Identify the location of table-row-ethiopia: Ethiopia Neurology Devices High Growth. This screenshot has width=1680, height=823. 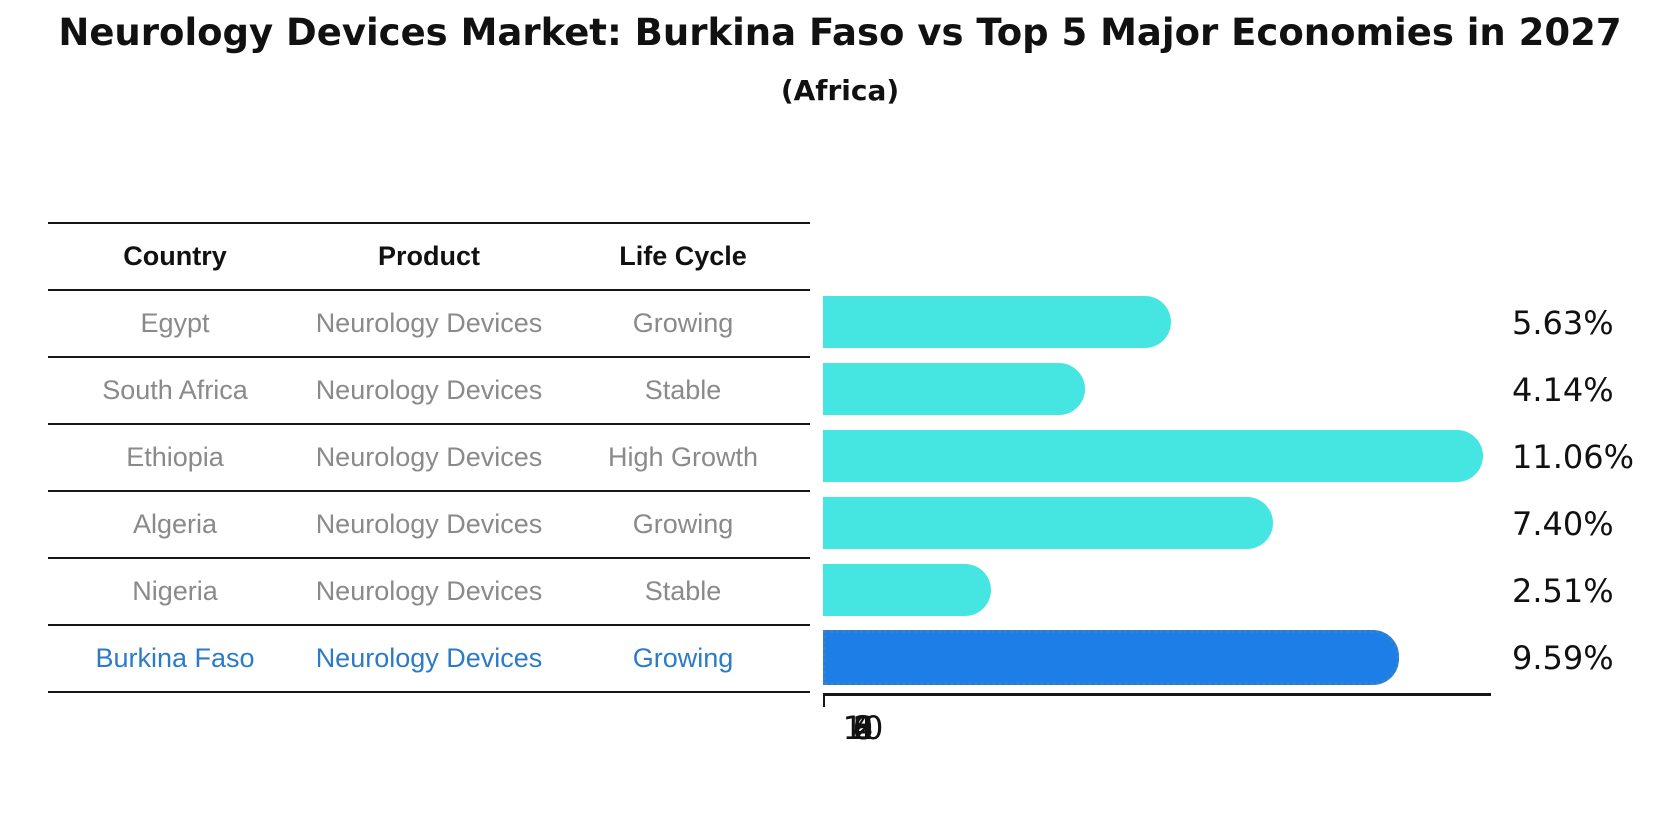
(429, 458).